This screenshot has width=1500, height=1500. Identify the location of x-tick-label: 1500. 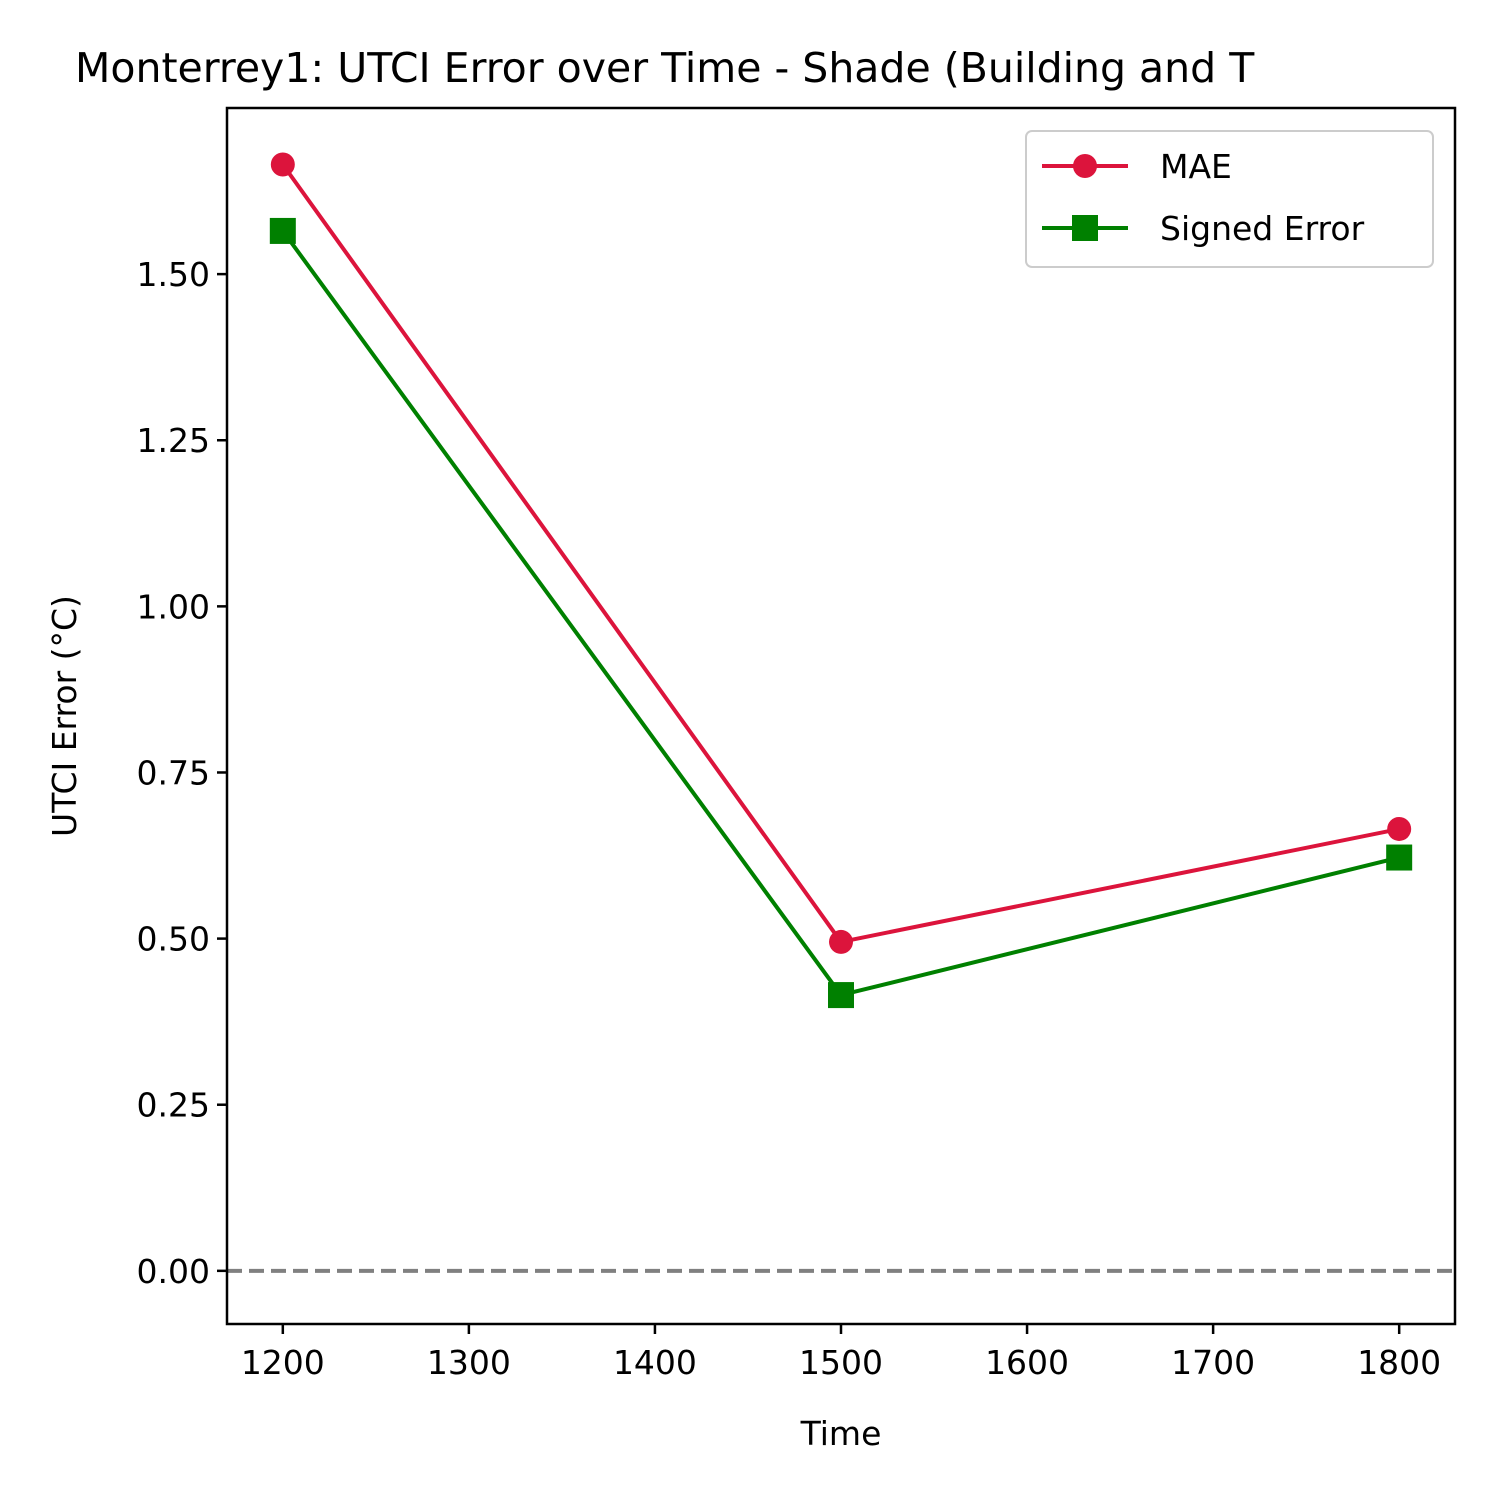
(841, 1362).